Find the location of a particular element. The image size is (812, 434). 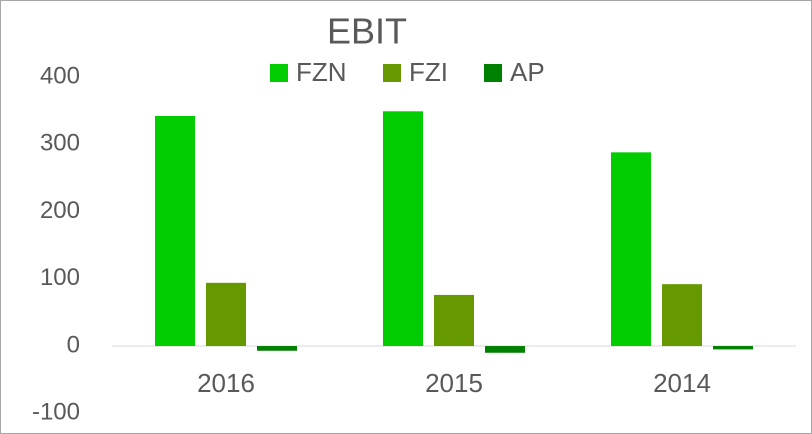

legend-label: FZN is located at coordinates (321, 72).